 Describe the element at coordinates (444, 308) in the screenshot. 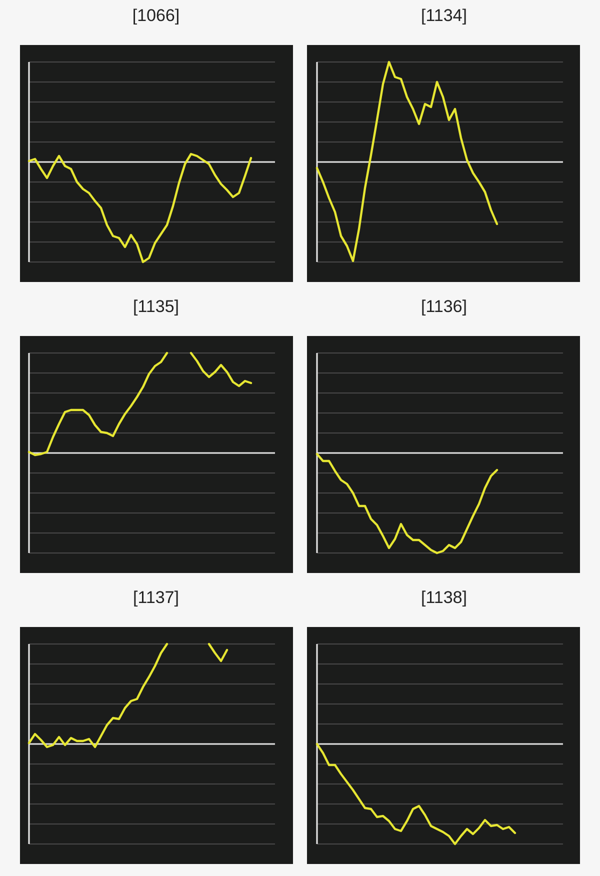

I see `chart-title: [1136]` at that location.